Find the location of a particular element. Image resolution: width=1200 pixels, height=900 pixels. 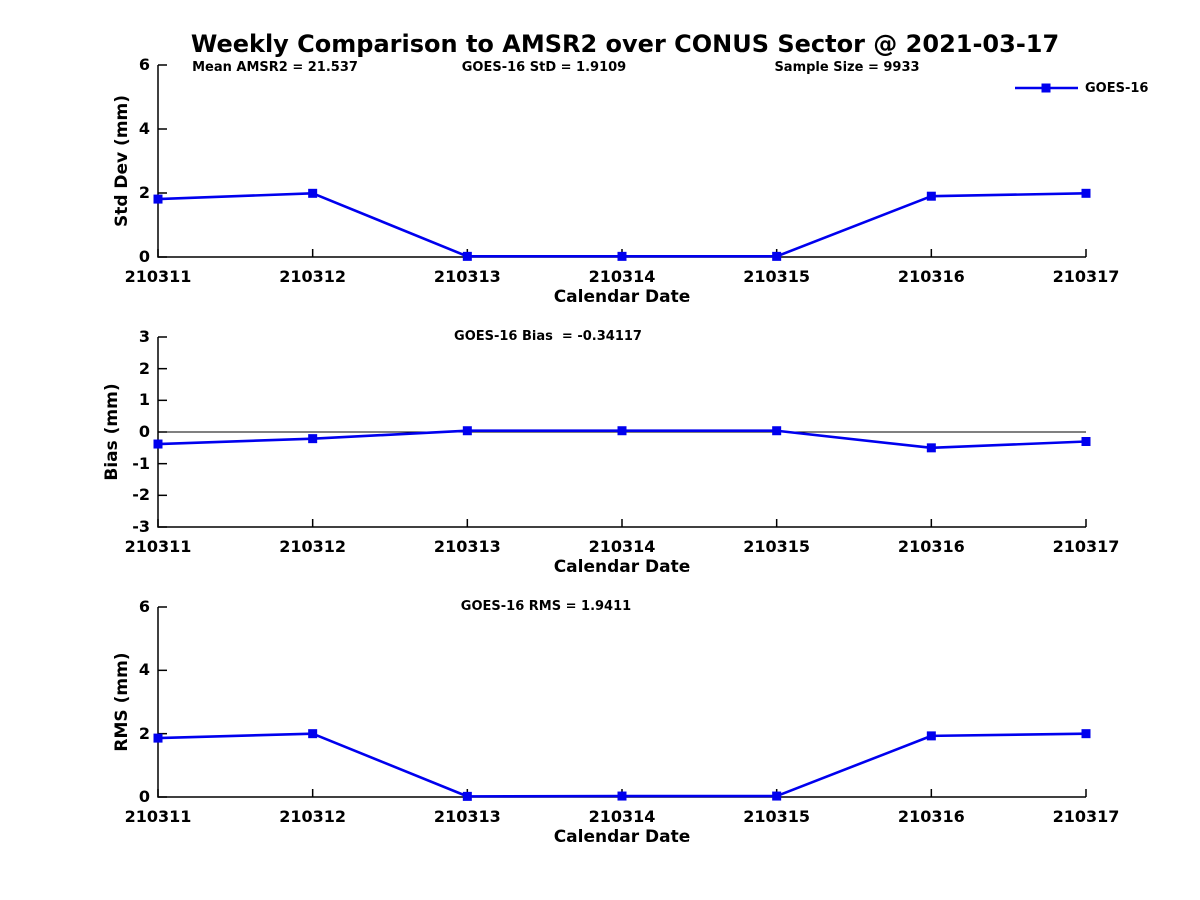

annotation-goes16-std: GOES-16 StD = 1.9109 is located at coordinates (544, 67).